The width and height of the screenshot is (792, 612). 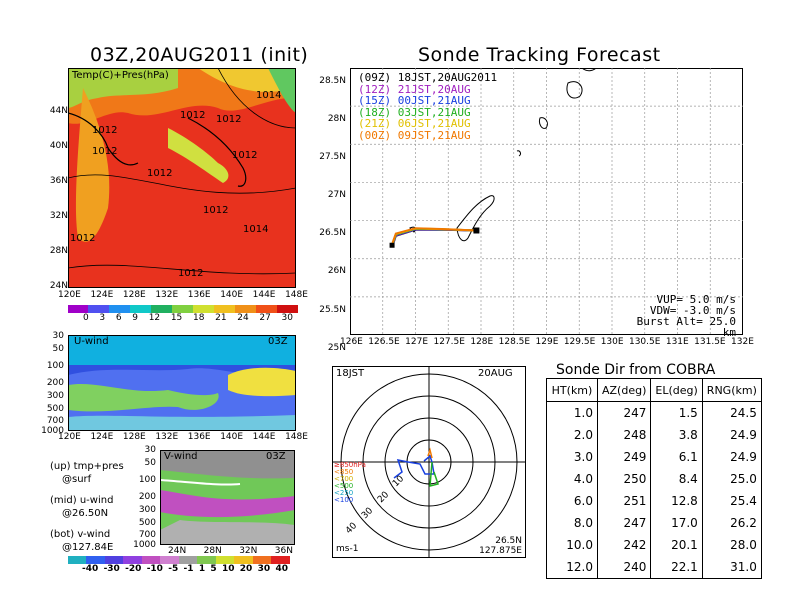 What do you see at coordinates (579, 342) in the screenshot?
I see `lon-tick: 129.5E` at bounding box center [579, 342].